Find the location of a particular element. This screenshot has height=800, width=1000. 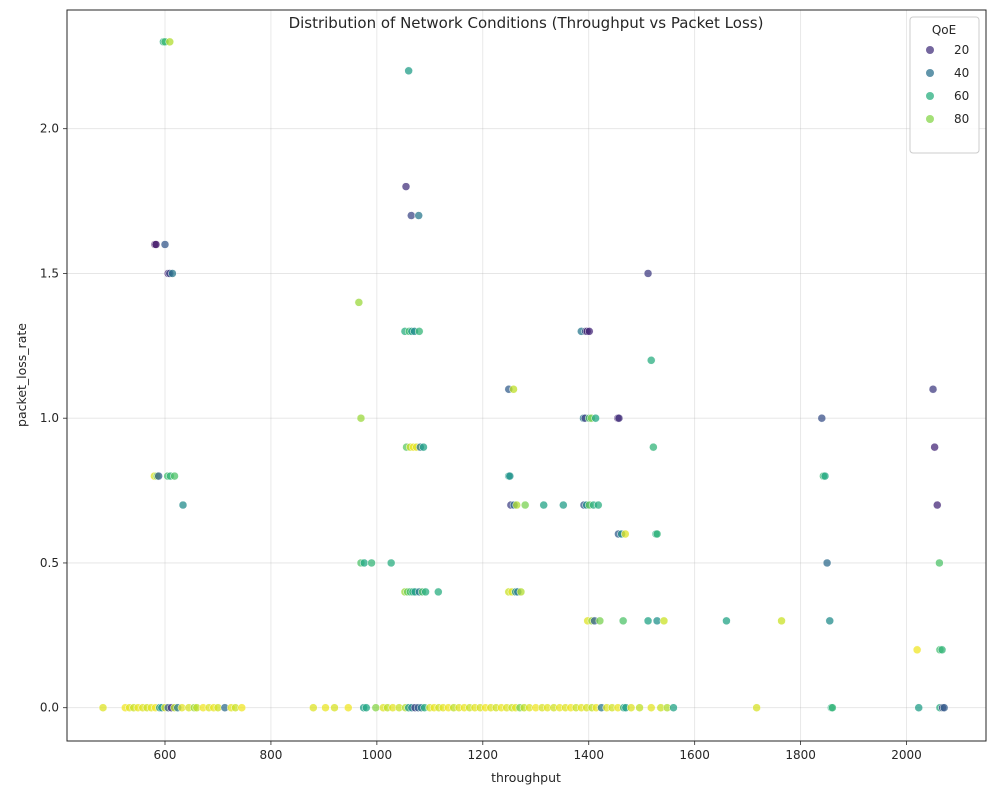

y-tick-label: 0.5 is located at coordinates (49, 563).